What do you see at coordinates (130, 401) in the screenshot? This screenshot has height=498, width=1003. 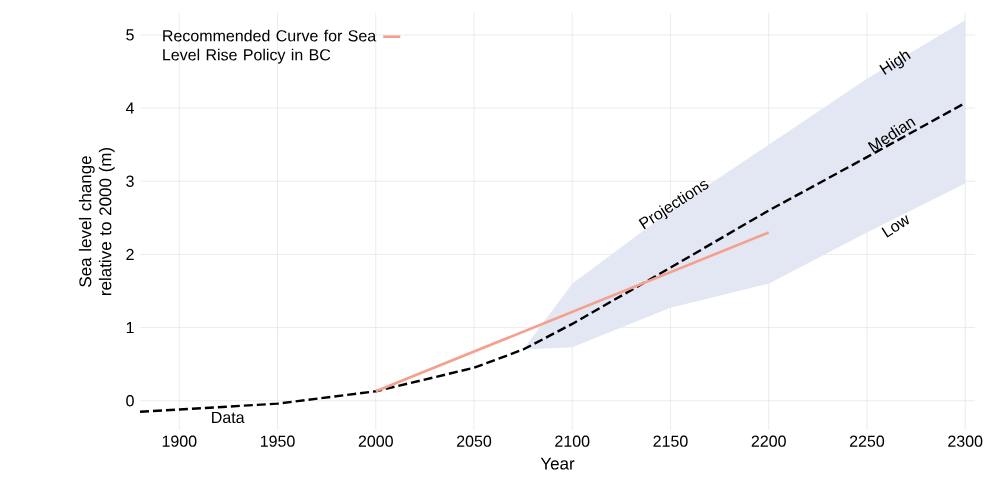 I see `y-tick-label: 0` at bounding box center [130, 401].